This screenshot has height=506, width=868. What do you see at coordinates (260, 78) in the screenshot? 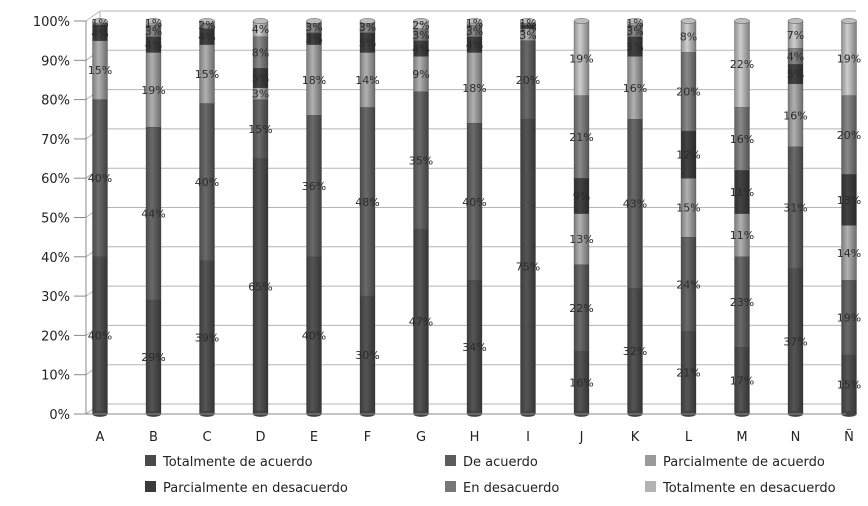
I see `data-label: 5%` at bounding box center [260, 78].